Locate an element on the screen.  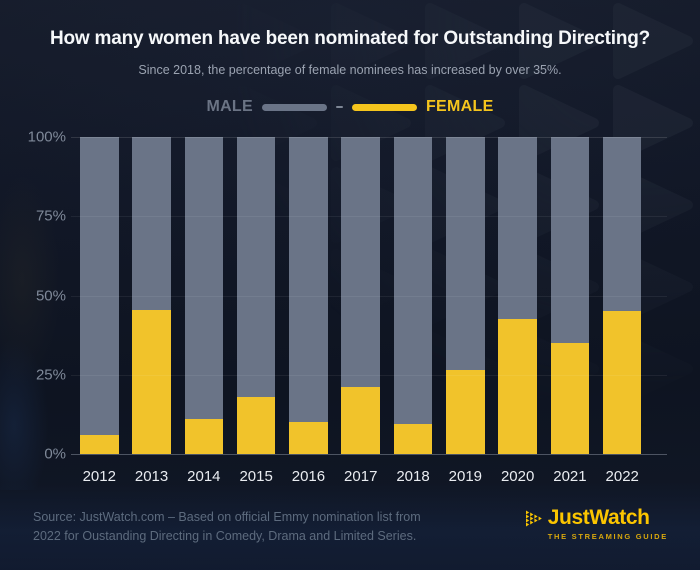
bar-2016 is located at coordinates (308, 295).